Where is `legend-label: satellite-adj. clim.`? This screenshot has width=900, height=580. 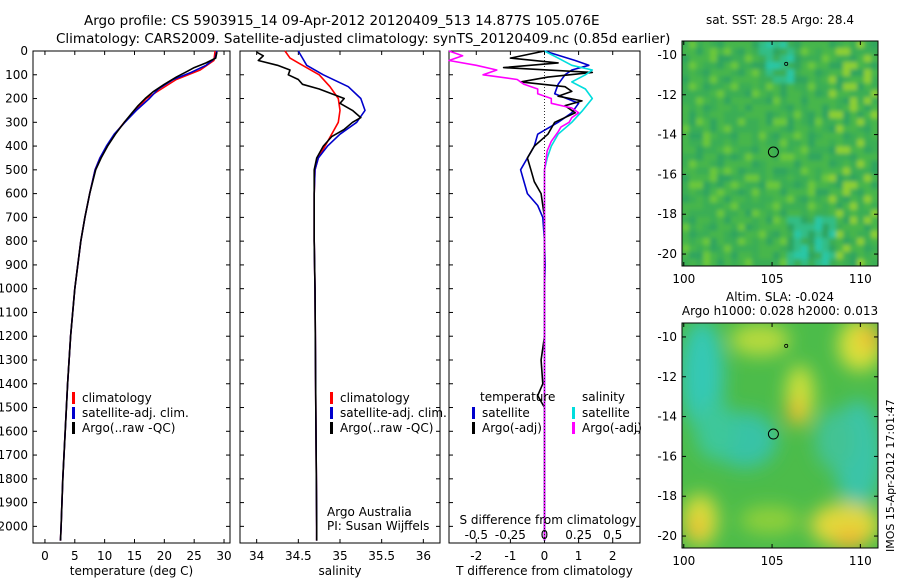
legend-label: satellite-adj. clim. is located at coordinates (135, 413).